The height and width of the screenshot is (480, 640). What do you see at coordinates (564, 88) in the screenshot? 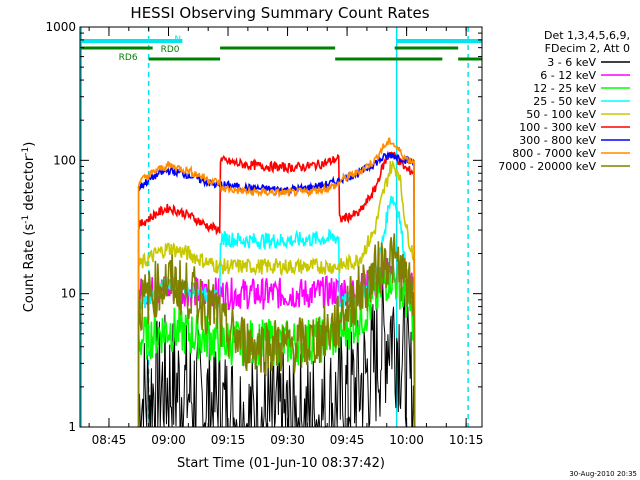
I see `legend-label: 12 - 25 keV` at bounding box center [564, 88].